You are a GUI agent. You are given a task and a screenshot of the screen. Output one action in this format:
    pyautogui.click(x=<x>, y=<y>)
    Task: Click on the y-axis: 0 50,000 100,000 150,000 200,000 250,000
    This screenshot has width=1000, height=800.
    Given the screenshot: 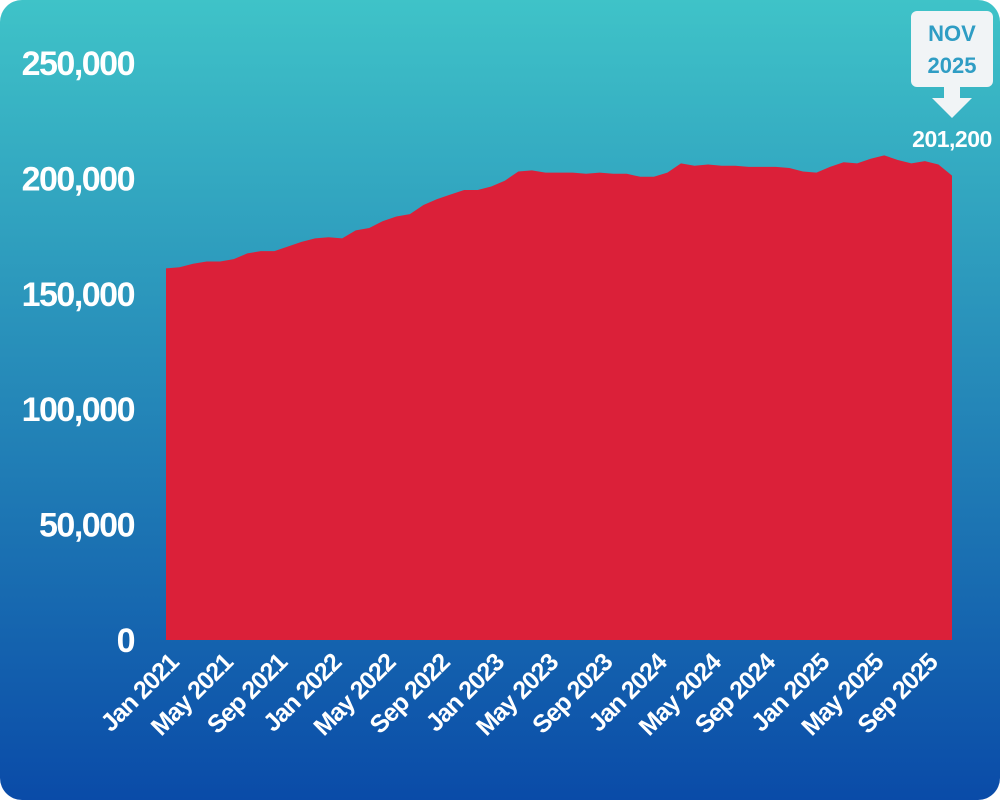 What is the action you would take?
    pyautogui.click(x=79, y=352)
    